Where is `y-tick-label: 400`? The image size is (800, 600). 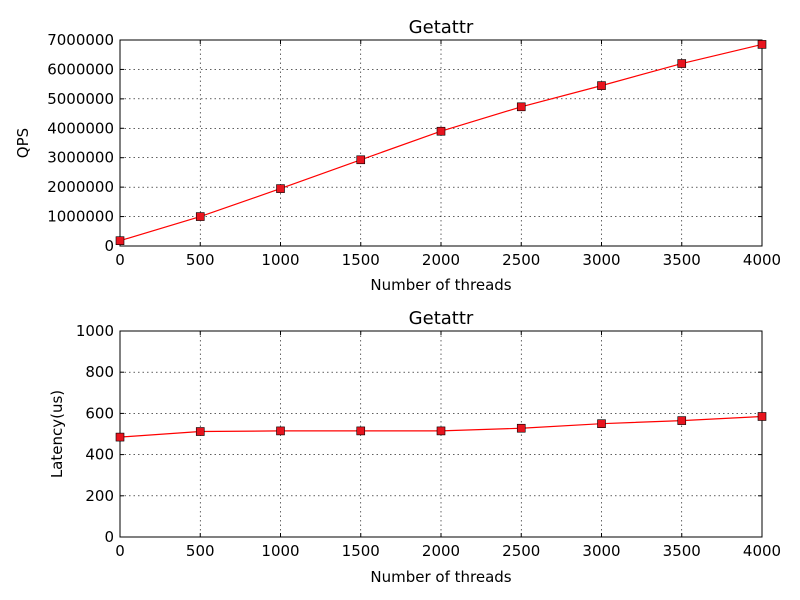
y-tick-label: 400 is located at coordinates (99, 455).